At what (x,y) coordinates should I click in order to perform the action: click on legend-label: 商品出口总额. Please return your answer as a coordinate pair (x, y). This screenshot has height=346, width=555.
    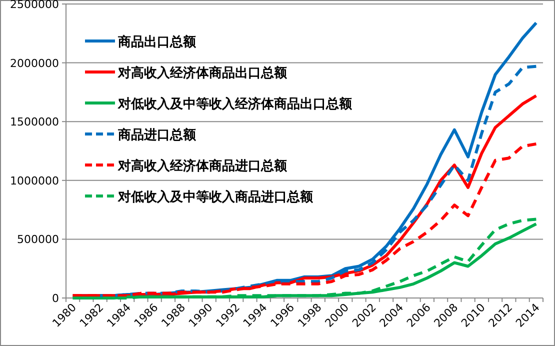
    Looking at the image, I should click on (157, 42).